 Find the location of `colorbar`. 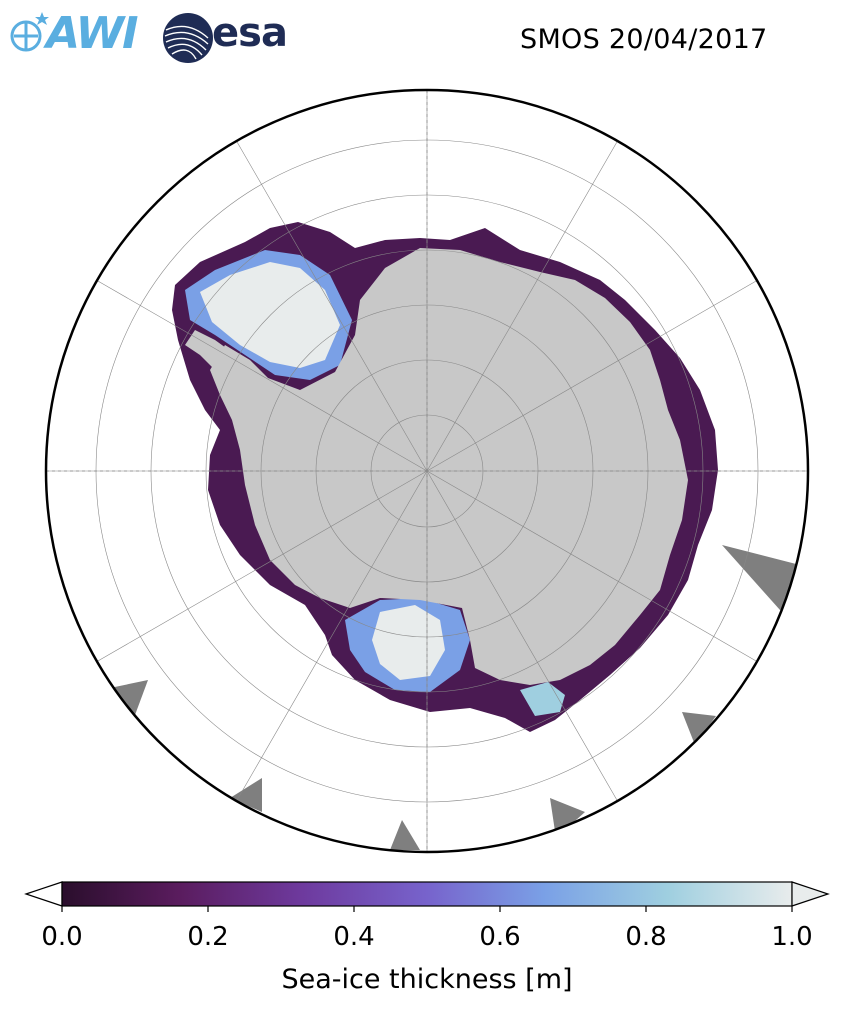

colorbar is located at coordinates (427, 896).